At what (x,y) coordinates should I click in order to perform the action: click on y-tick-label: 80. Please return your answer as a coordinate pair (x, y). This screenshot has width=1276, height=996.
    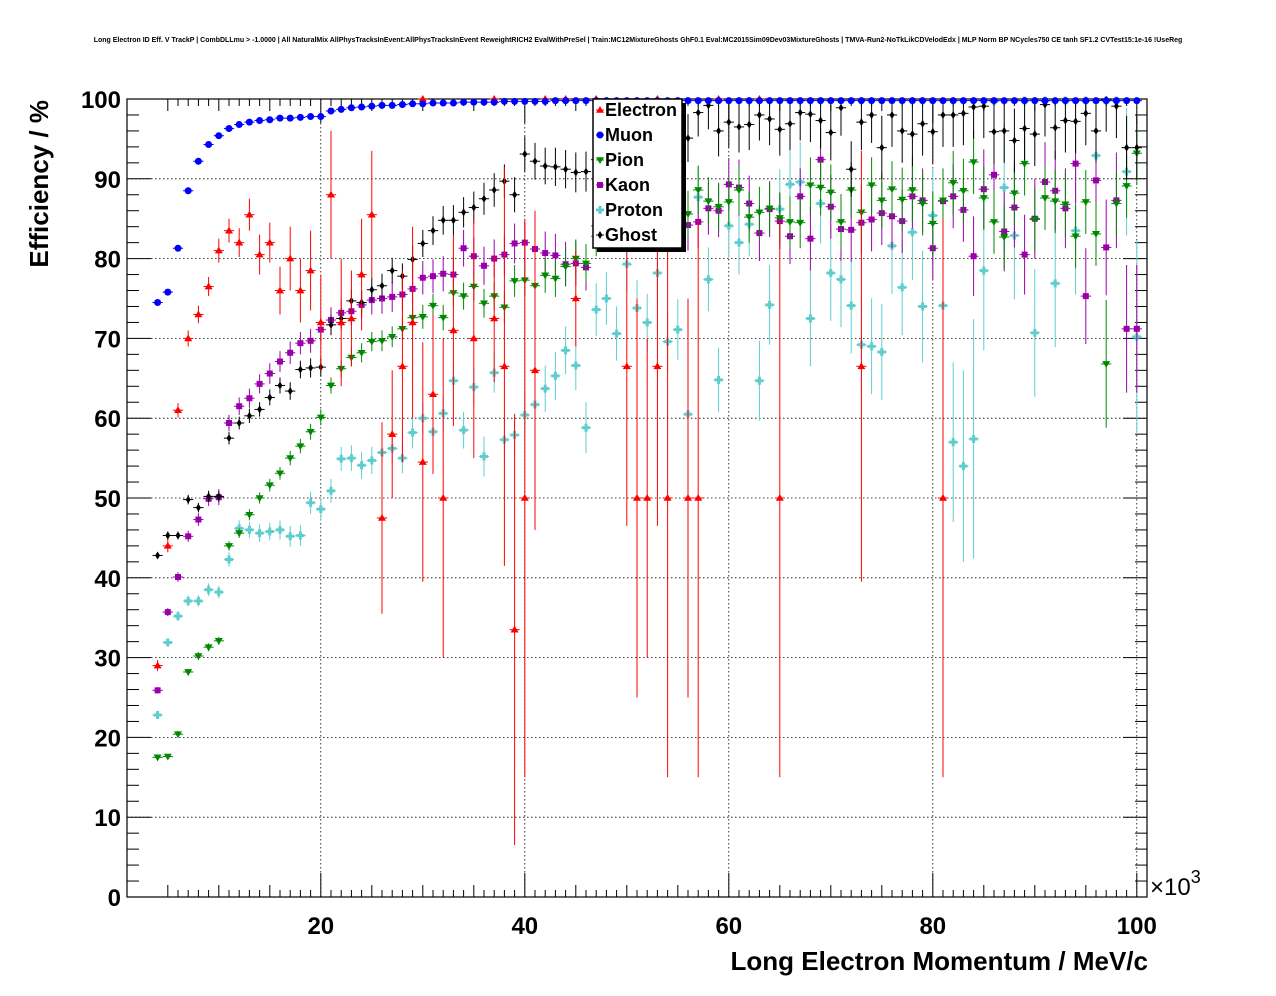
    Looking at the image, I should click on (107, 260).